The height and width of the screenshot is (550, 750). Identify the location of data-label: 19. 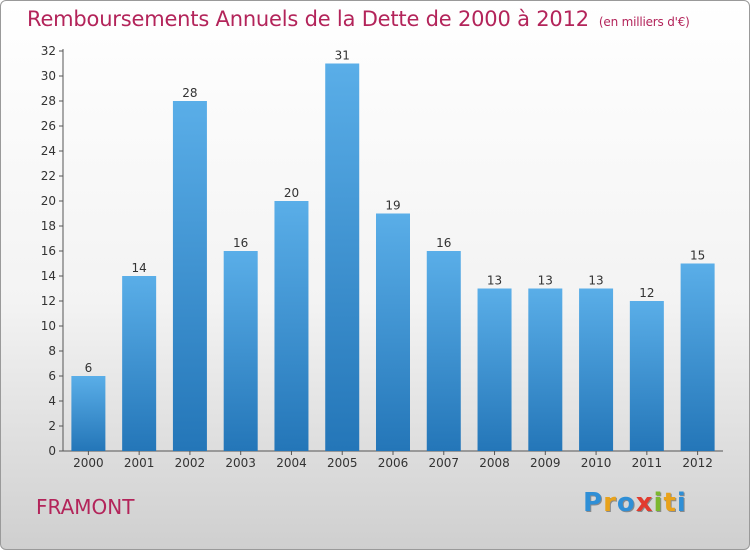
(392, 206).